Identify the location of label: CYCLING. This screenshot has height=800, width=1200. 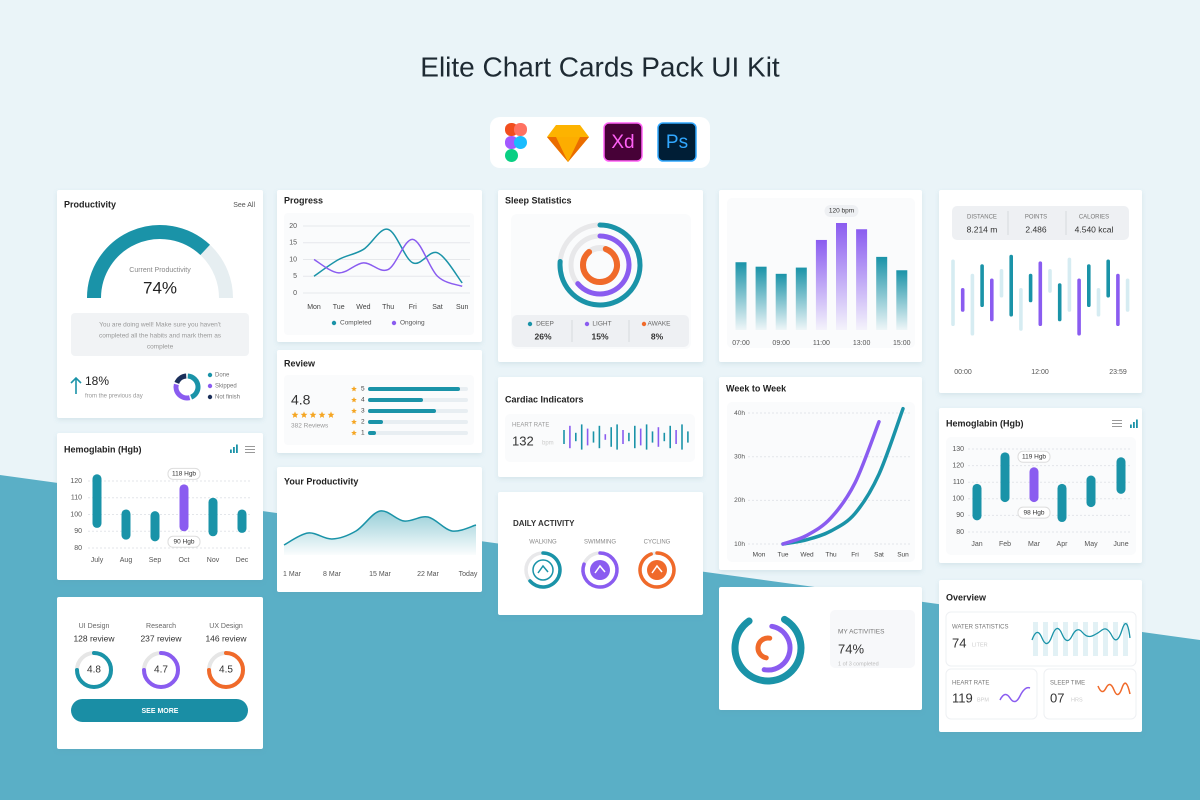
(657, 543).